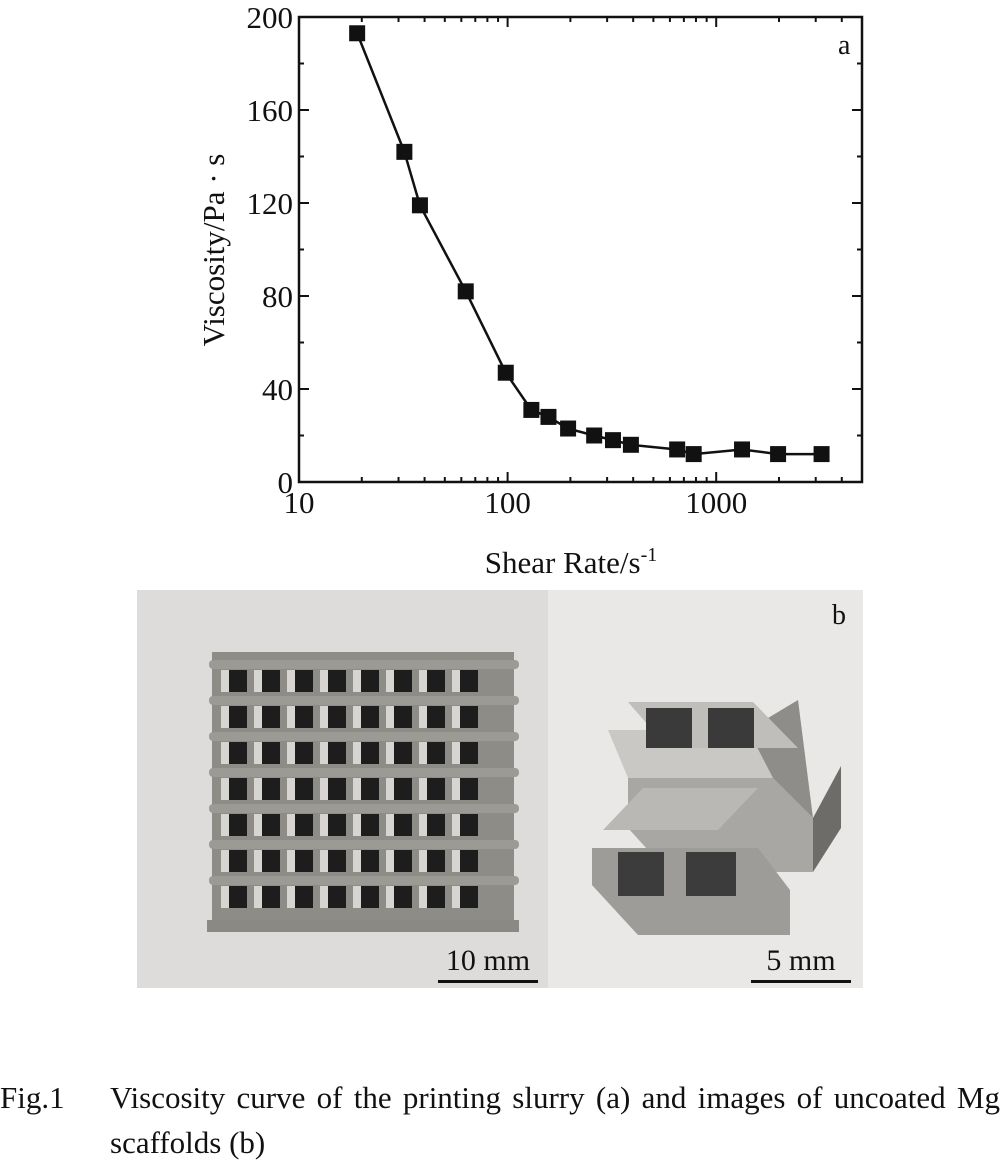 The height and width of the screenshot is (1175, 1002). What do you see at coordinates (32, 1097) in the screenshot?
I see `caption-label: Fig.1` at bounding box center [32, 1097].